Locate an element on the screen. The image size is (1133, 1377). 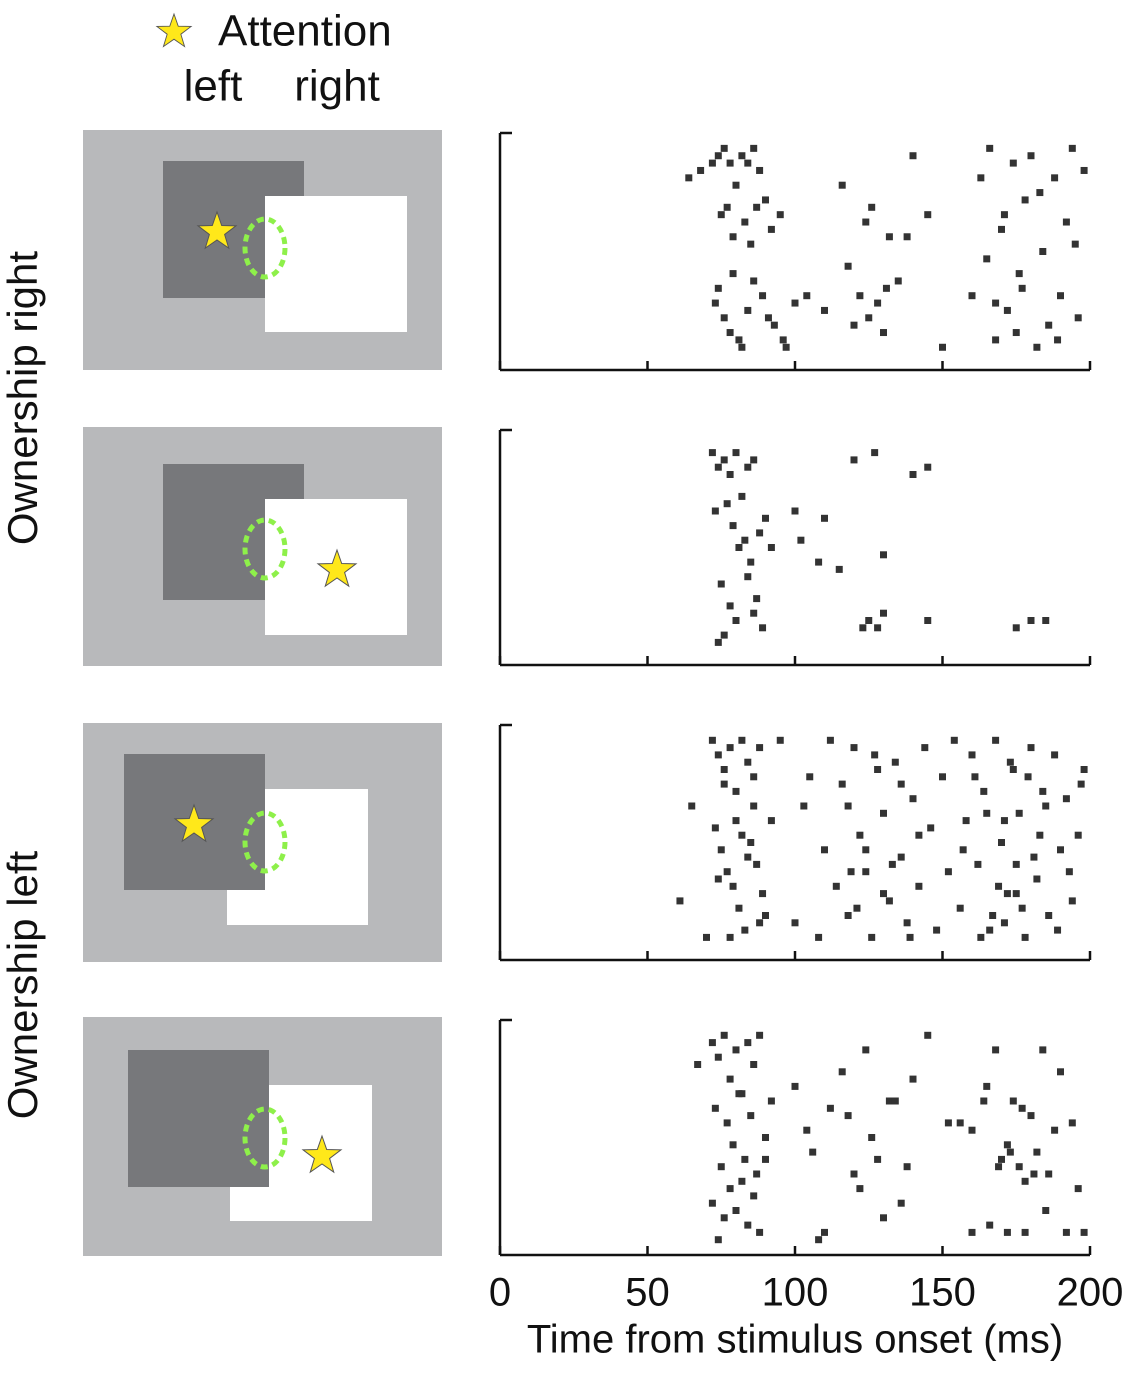
x-tick-label: 100 is located at coordinates (795, 1293).